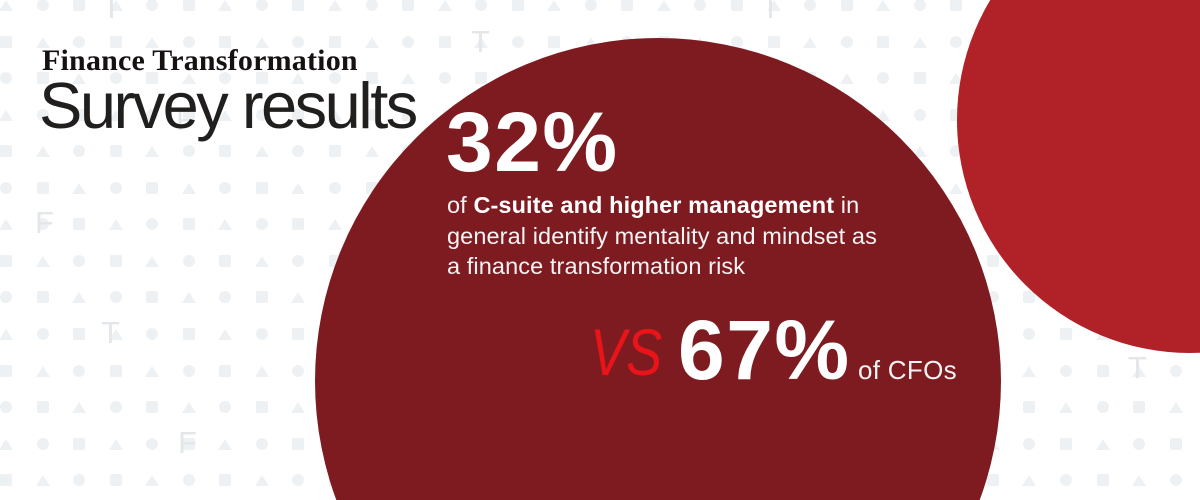  I want to click on vs-label: VS, so click(626, 352).